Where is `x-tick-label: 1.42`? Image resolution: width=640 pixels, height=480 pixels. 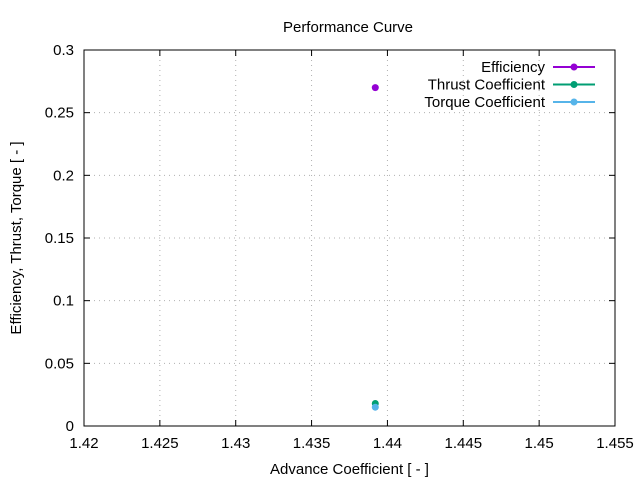
x-tick-label: 1.42 is located at coordinates (83, 443).